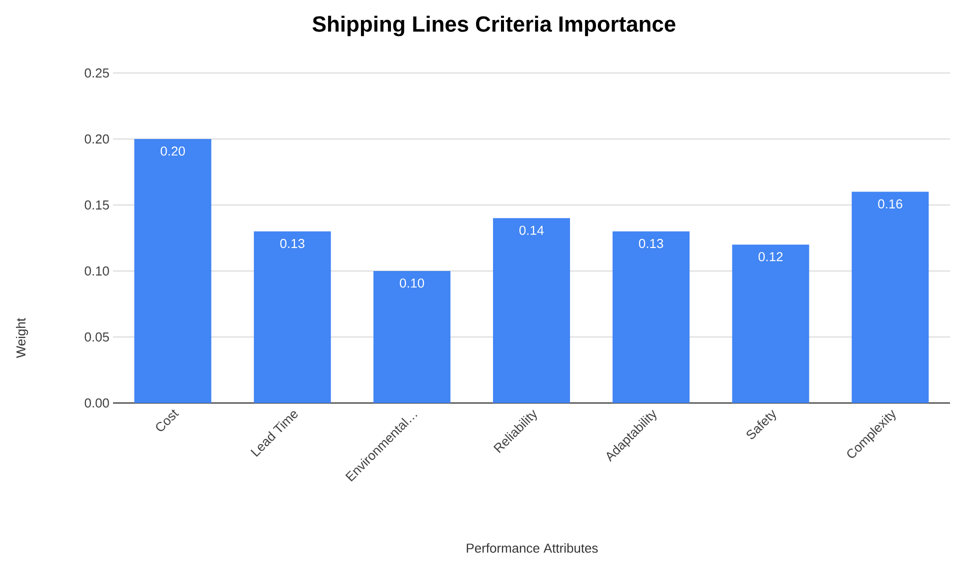 The image size is (965, 578). What do you see at coordinates (96, 205) in the screenshot?
I see `y-tick-label: 0.15` at bounding box center [96, 205].